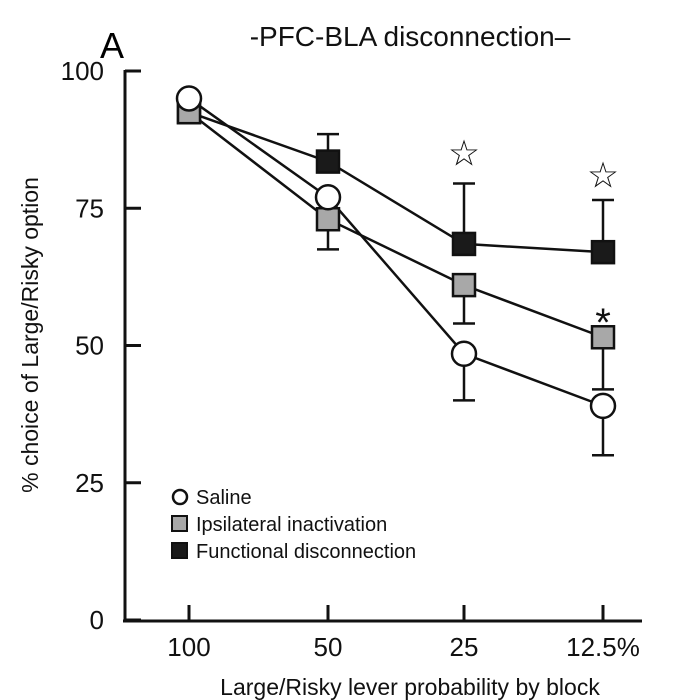 This screenshot has height=700, width=686. What do you see at coordinates (603, 647) in the screenshot?
I see `x-tick-label-12-5-: 12.5%` at bounding box center [603, 647].